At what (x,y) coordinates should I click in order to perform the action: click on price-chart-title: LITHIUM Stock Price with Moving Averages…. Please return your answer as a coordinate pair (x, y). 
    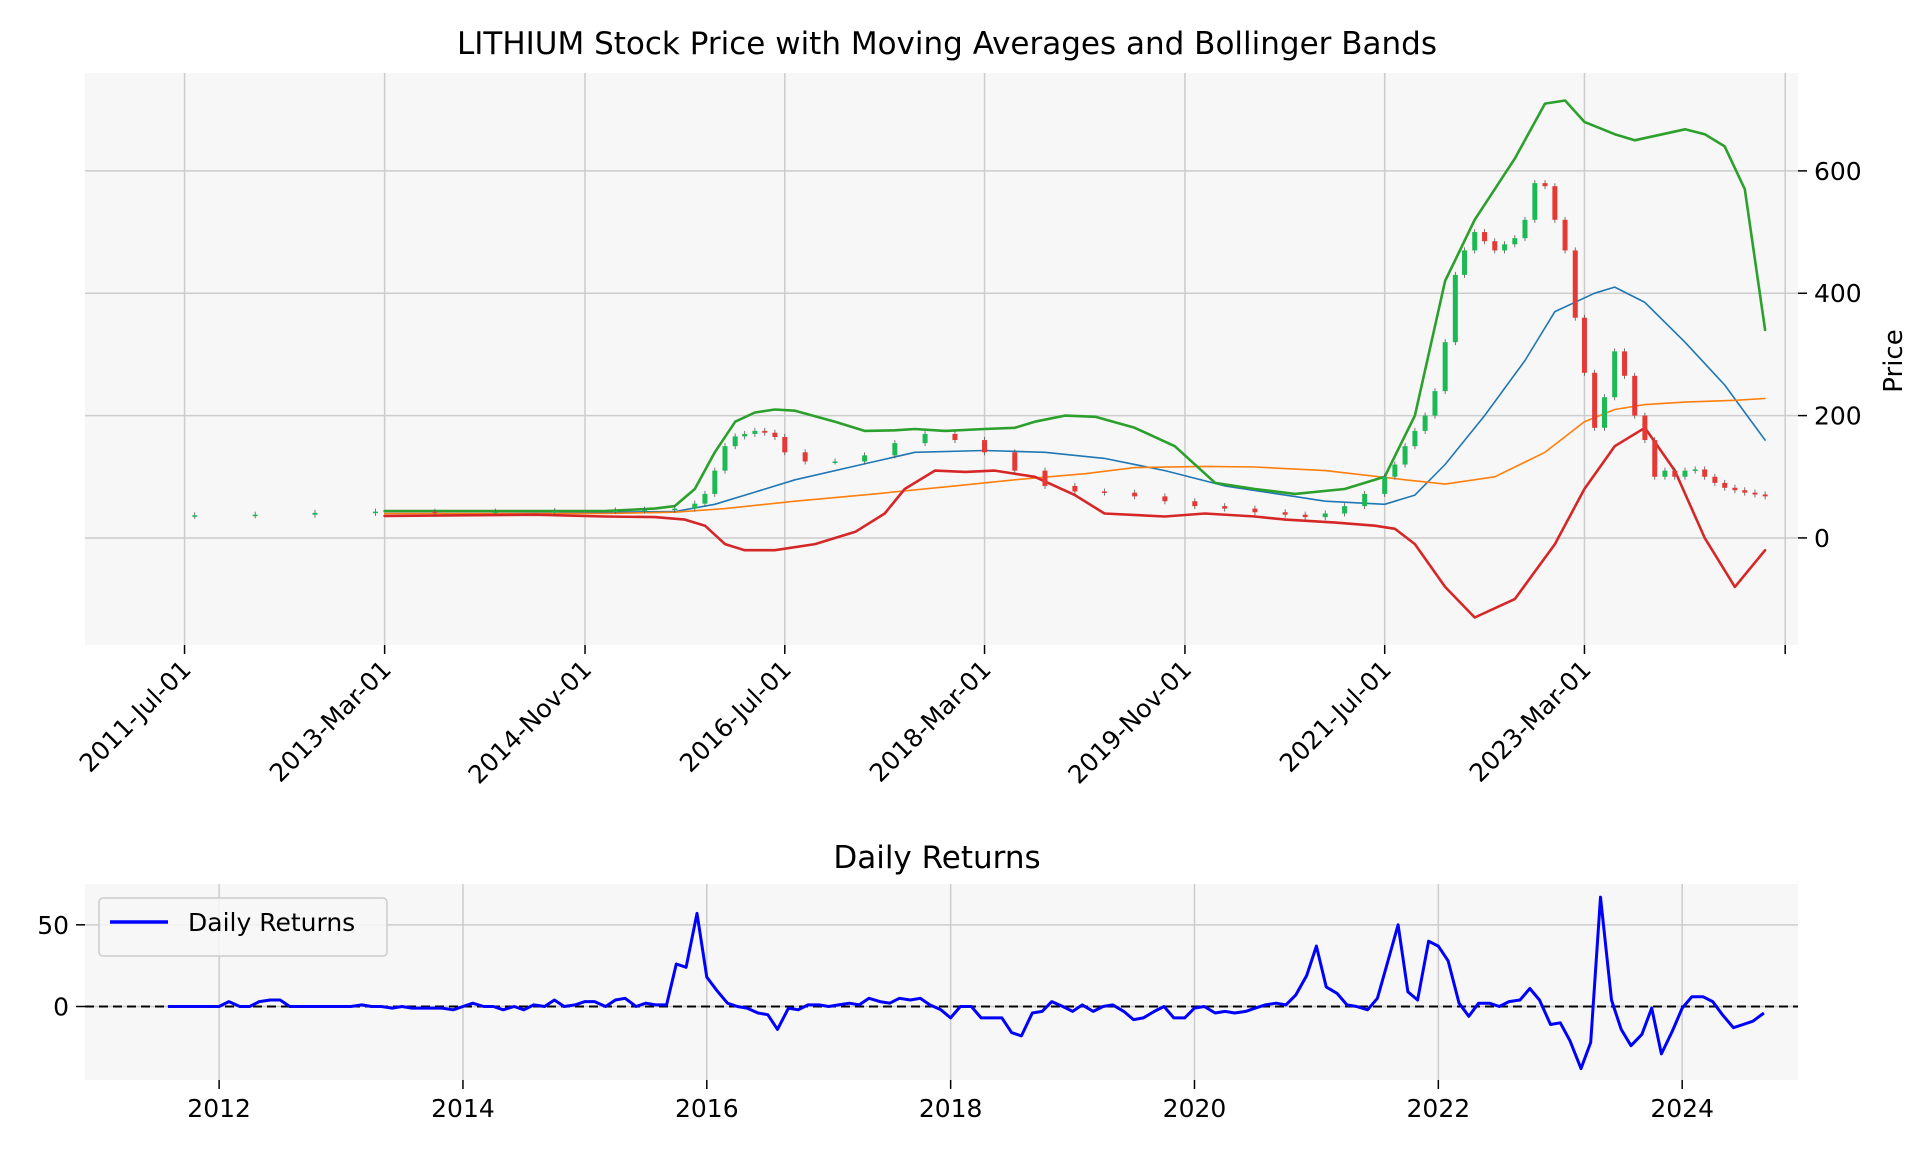
    Looking at the image, I should click on (947, 44).